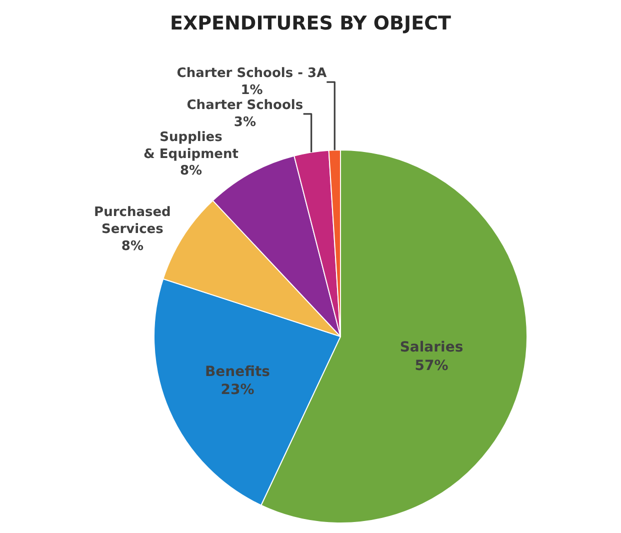 The width and height of the screenshot is (621, 533). What do you see at coordinates (132, 221) in the screenshot?
I see `slice-label: Purchased Services` at bounding box center [132, 221].